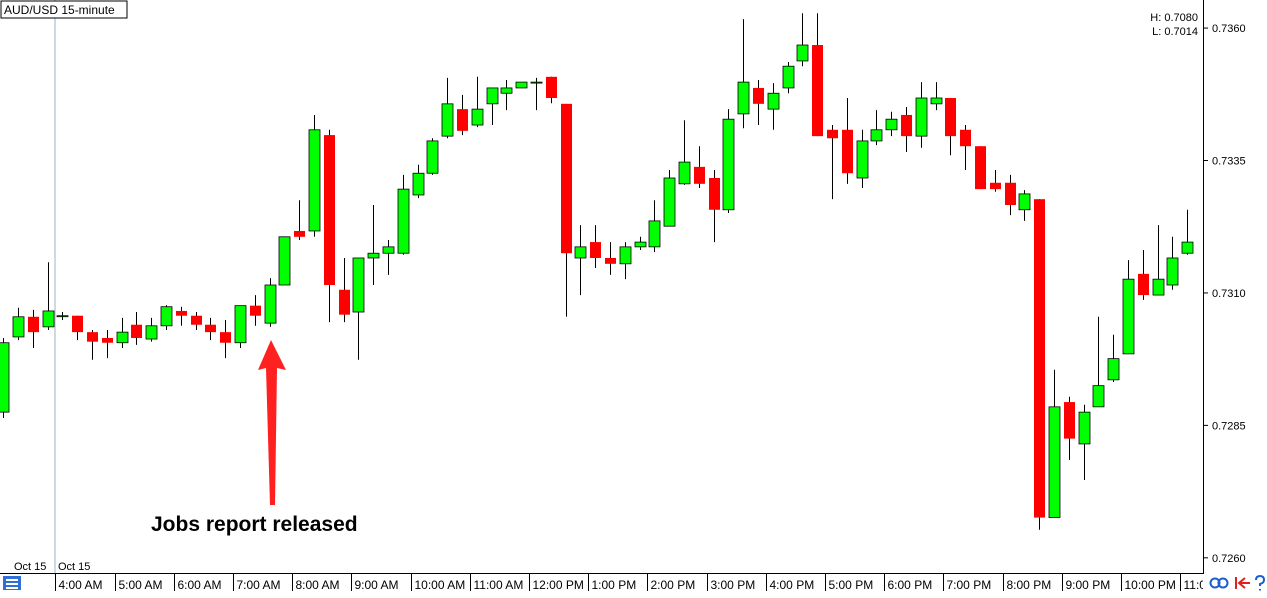 The height and width of the screenshot is (598, 1267). I want to click on date-label: Oct 15, so click(74, 567).